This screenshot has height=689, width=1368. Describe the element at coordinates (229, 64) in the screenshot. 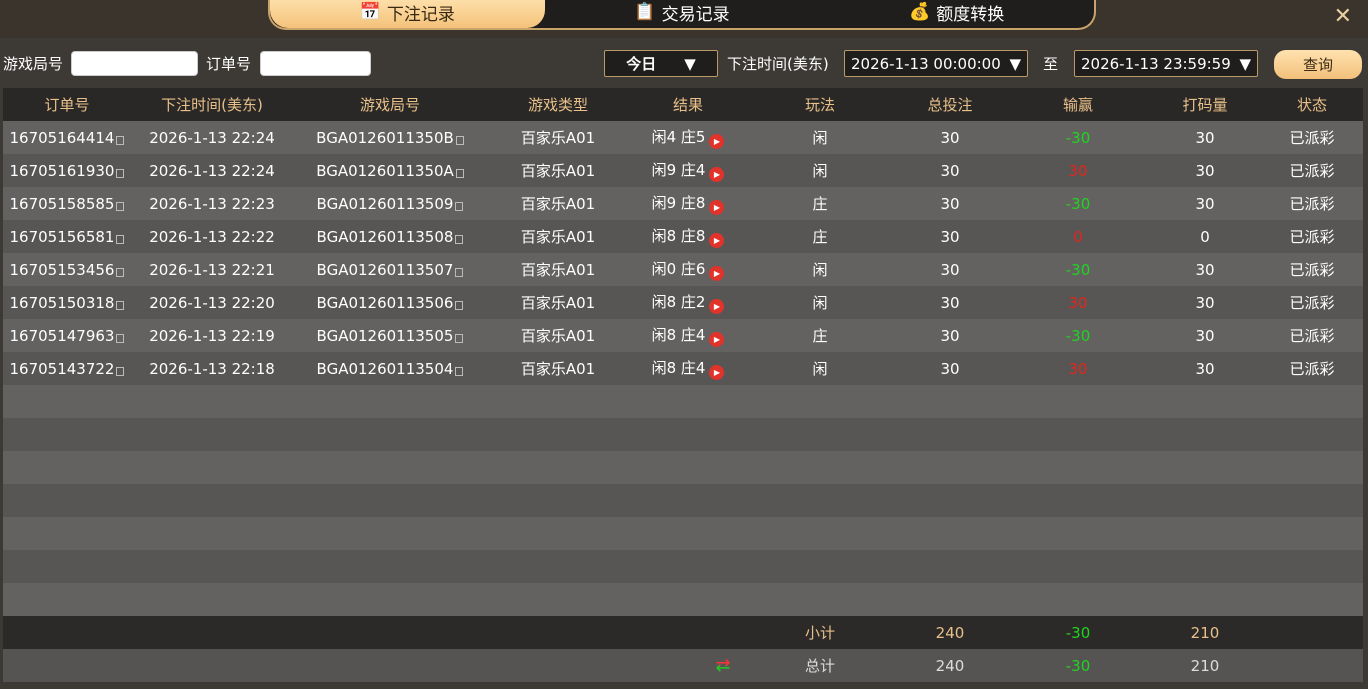

I see `order-label: 订单号` at that location.